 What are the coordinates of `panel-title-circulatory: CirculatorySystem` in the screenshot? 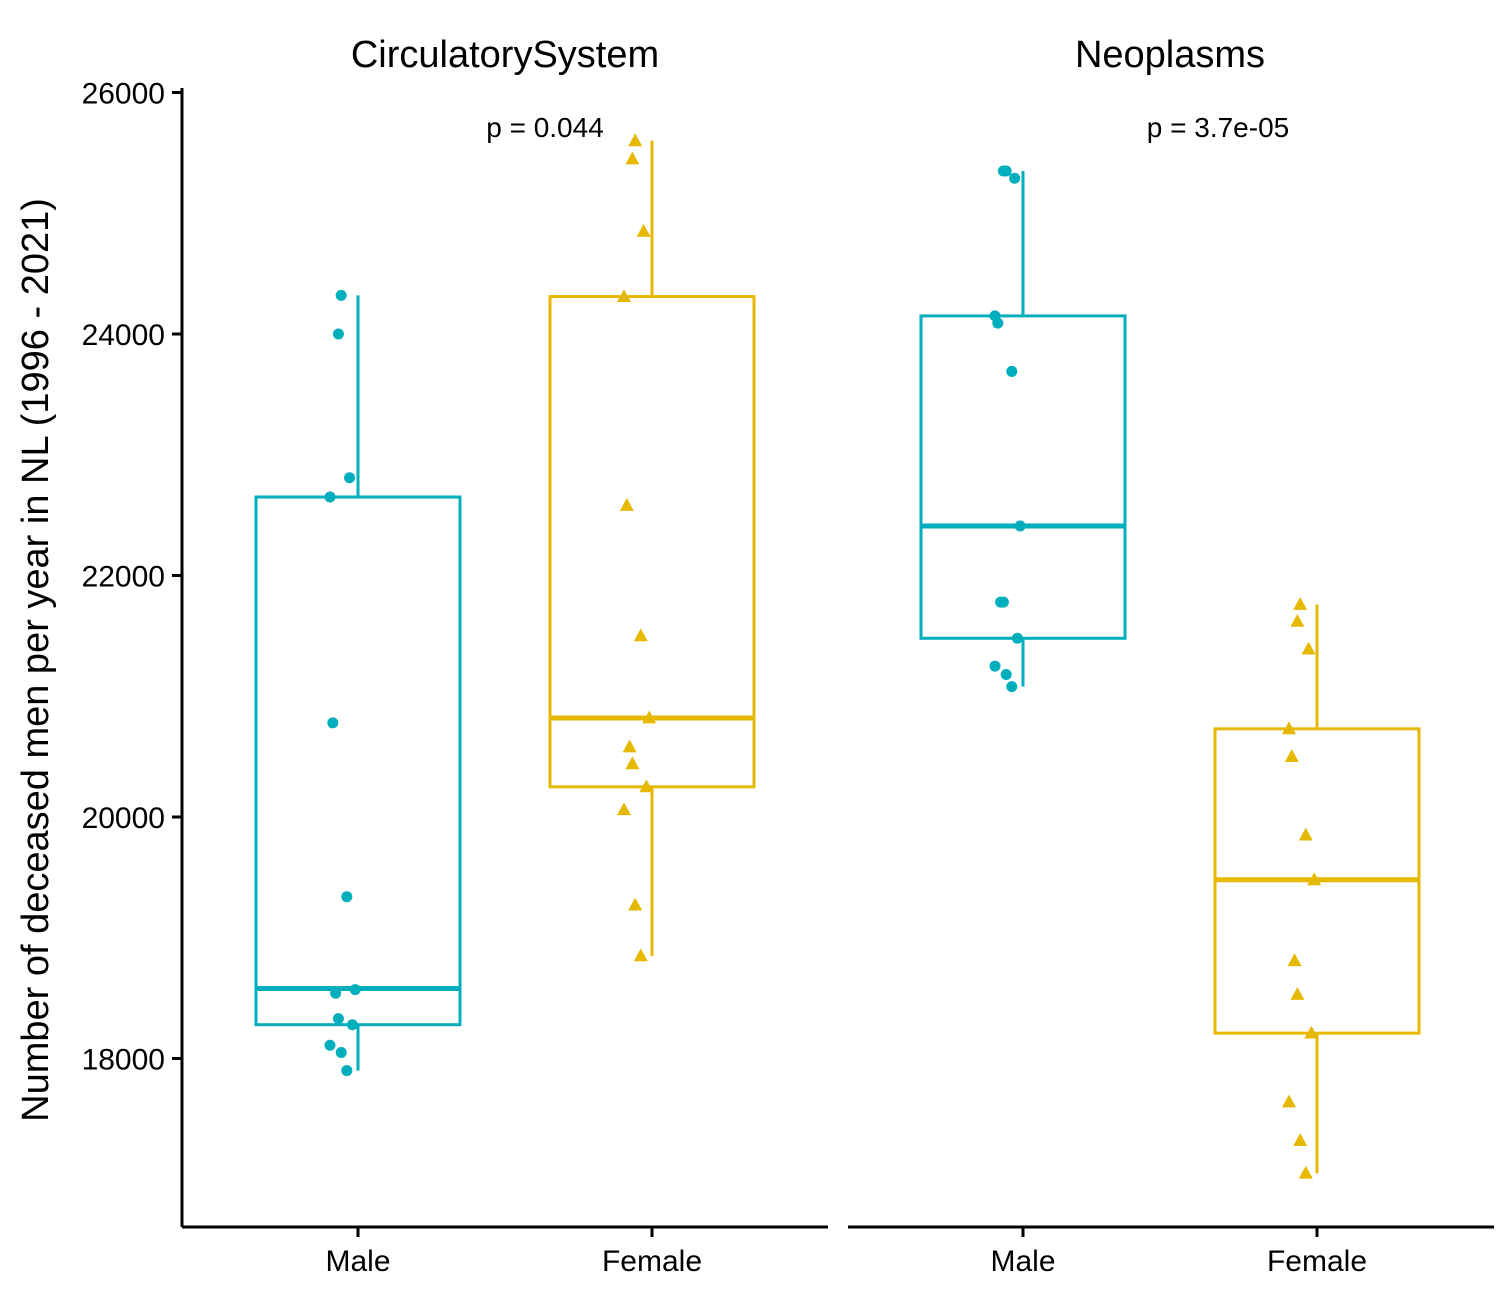 It's located at (505, 55).